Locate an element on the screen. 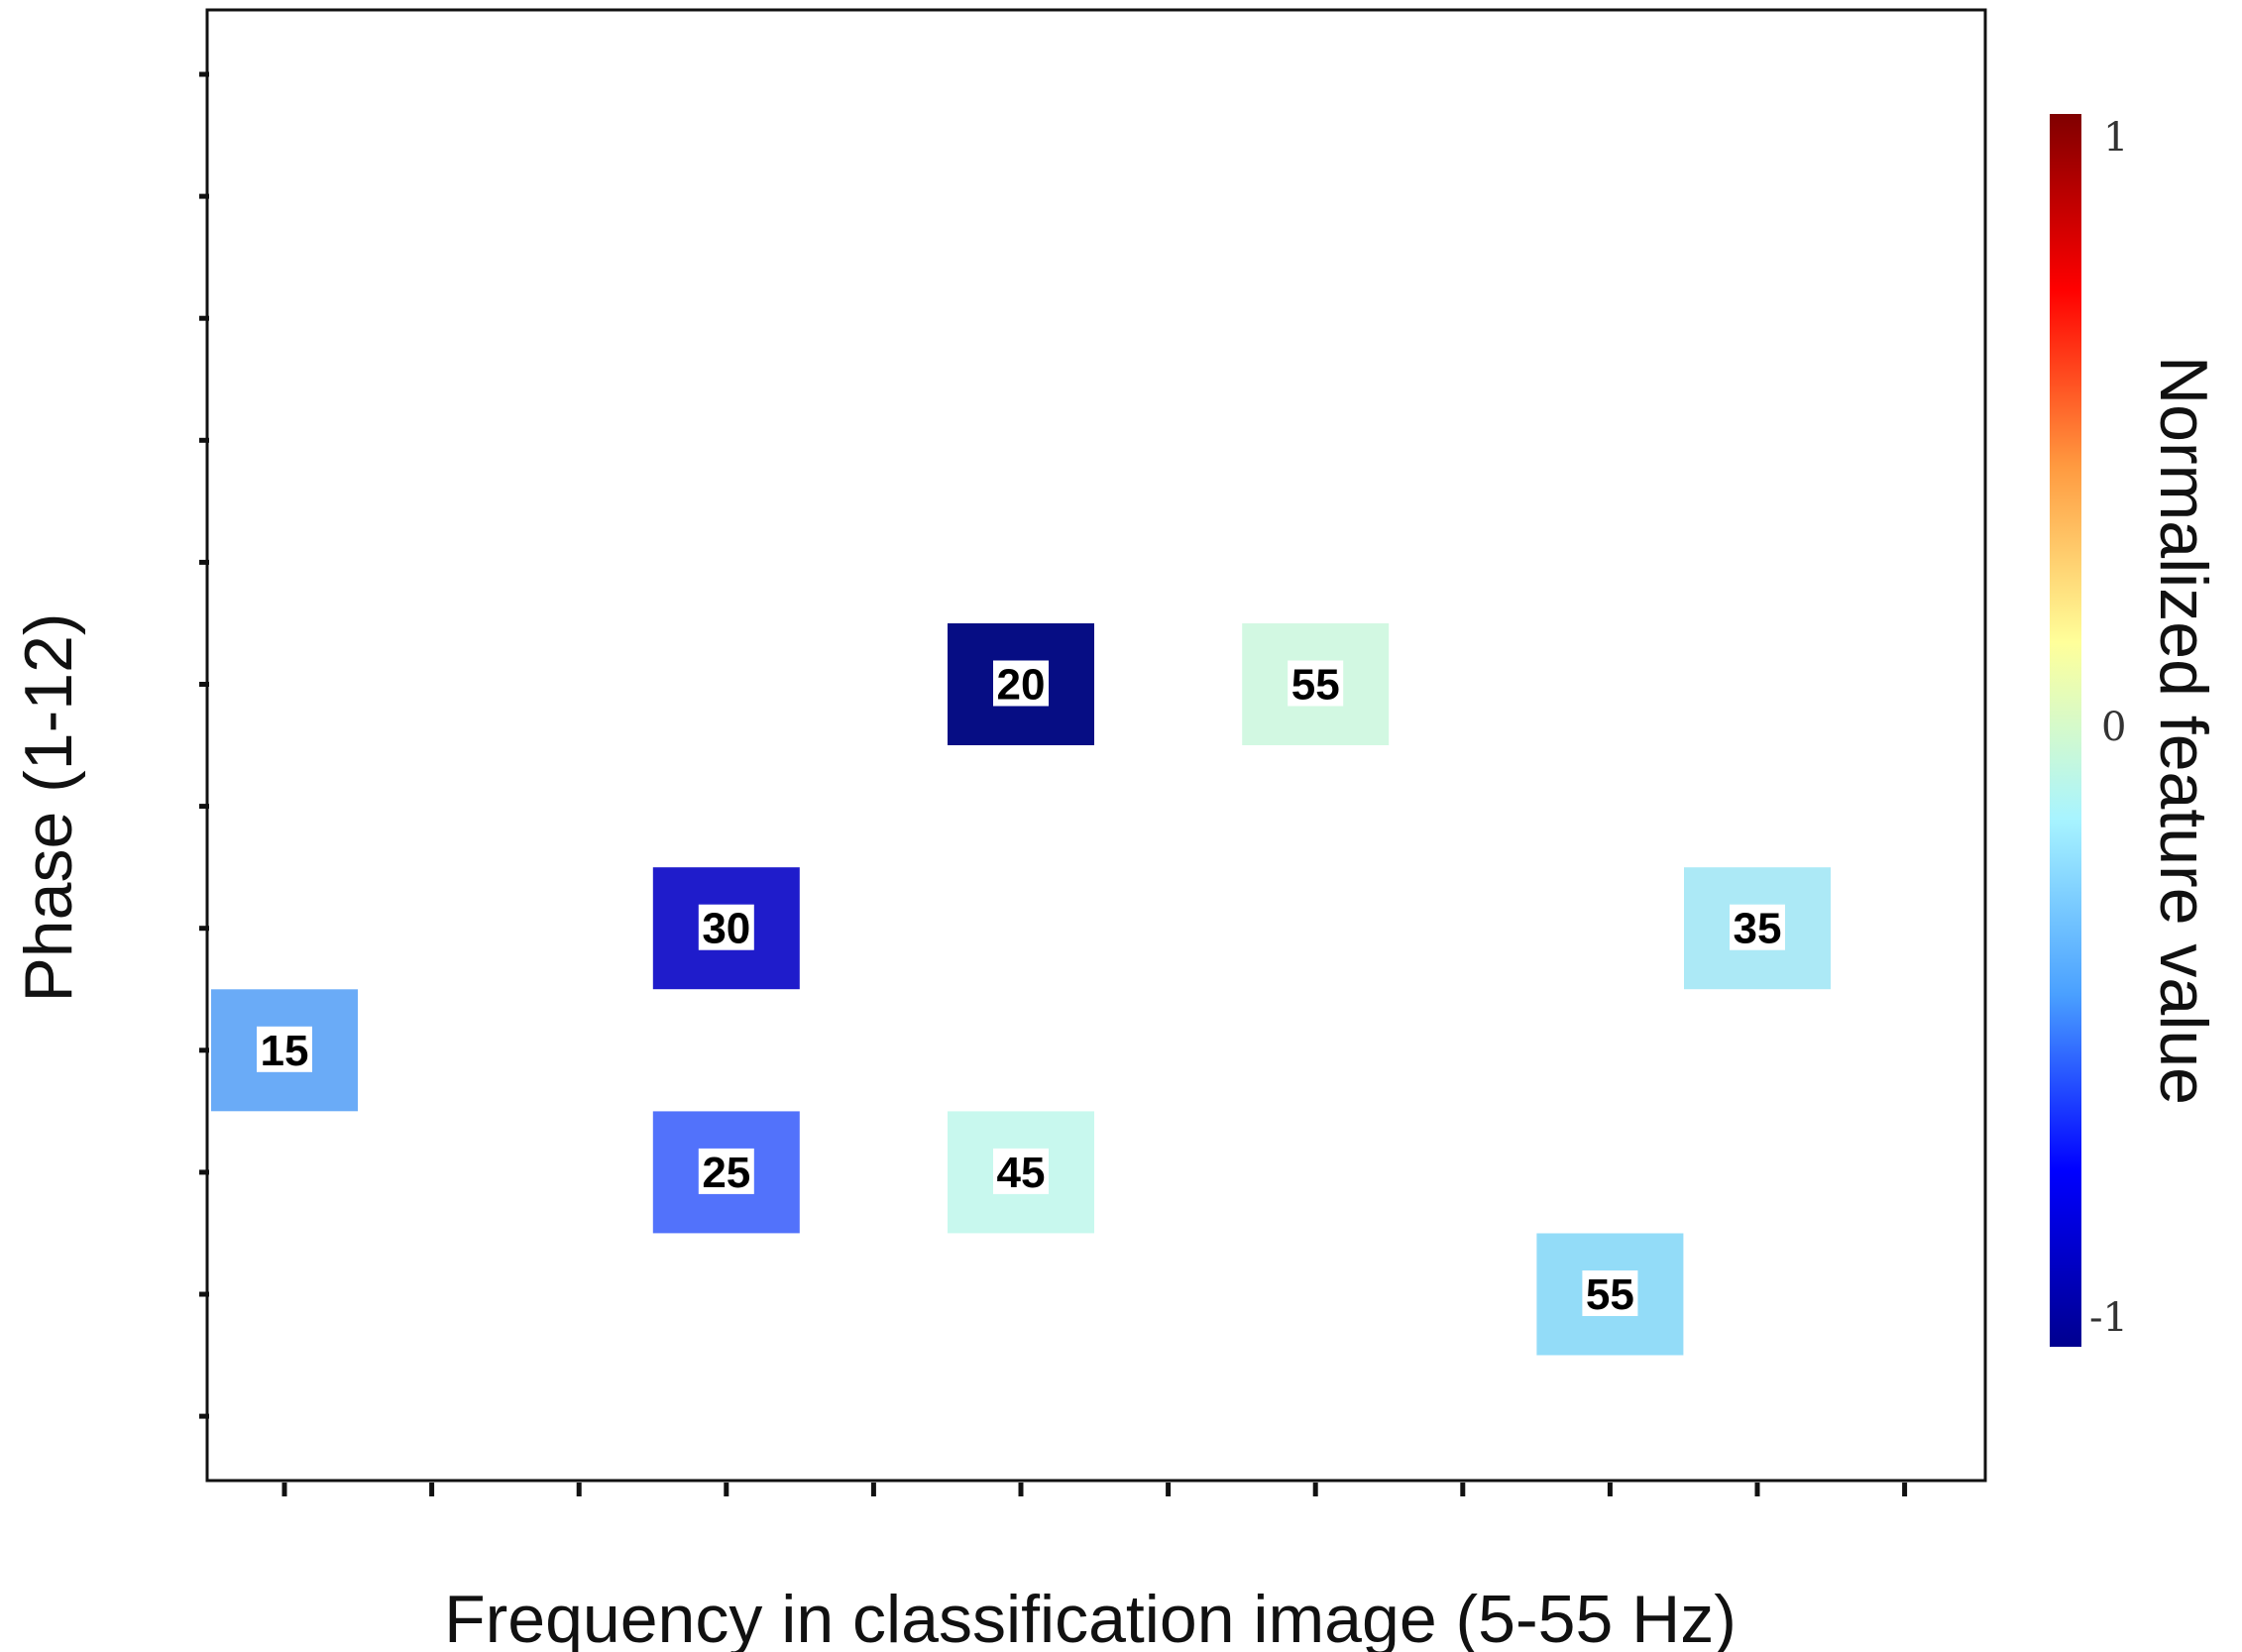 This screenshot has height=1652, width=2242. heatmap-cell-label: 20 is located at coordinates (1021, 685).